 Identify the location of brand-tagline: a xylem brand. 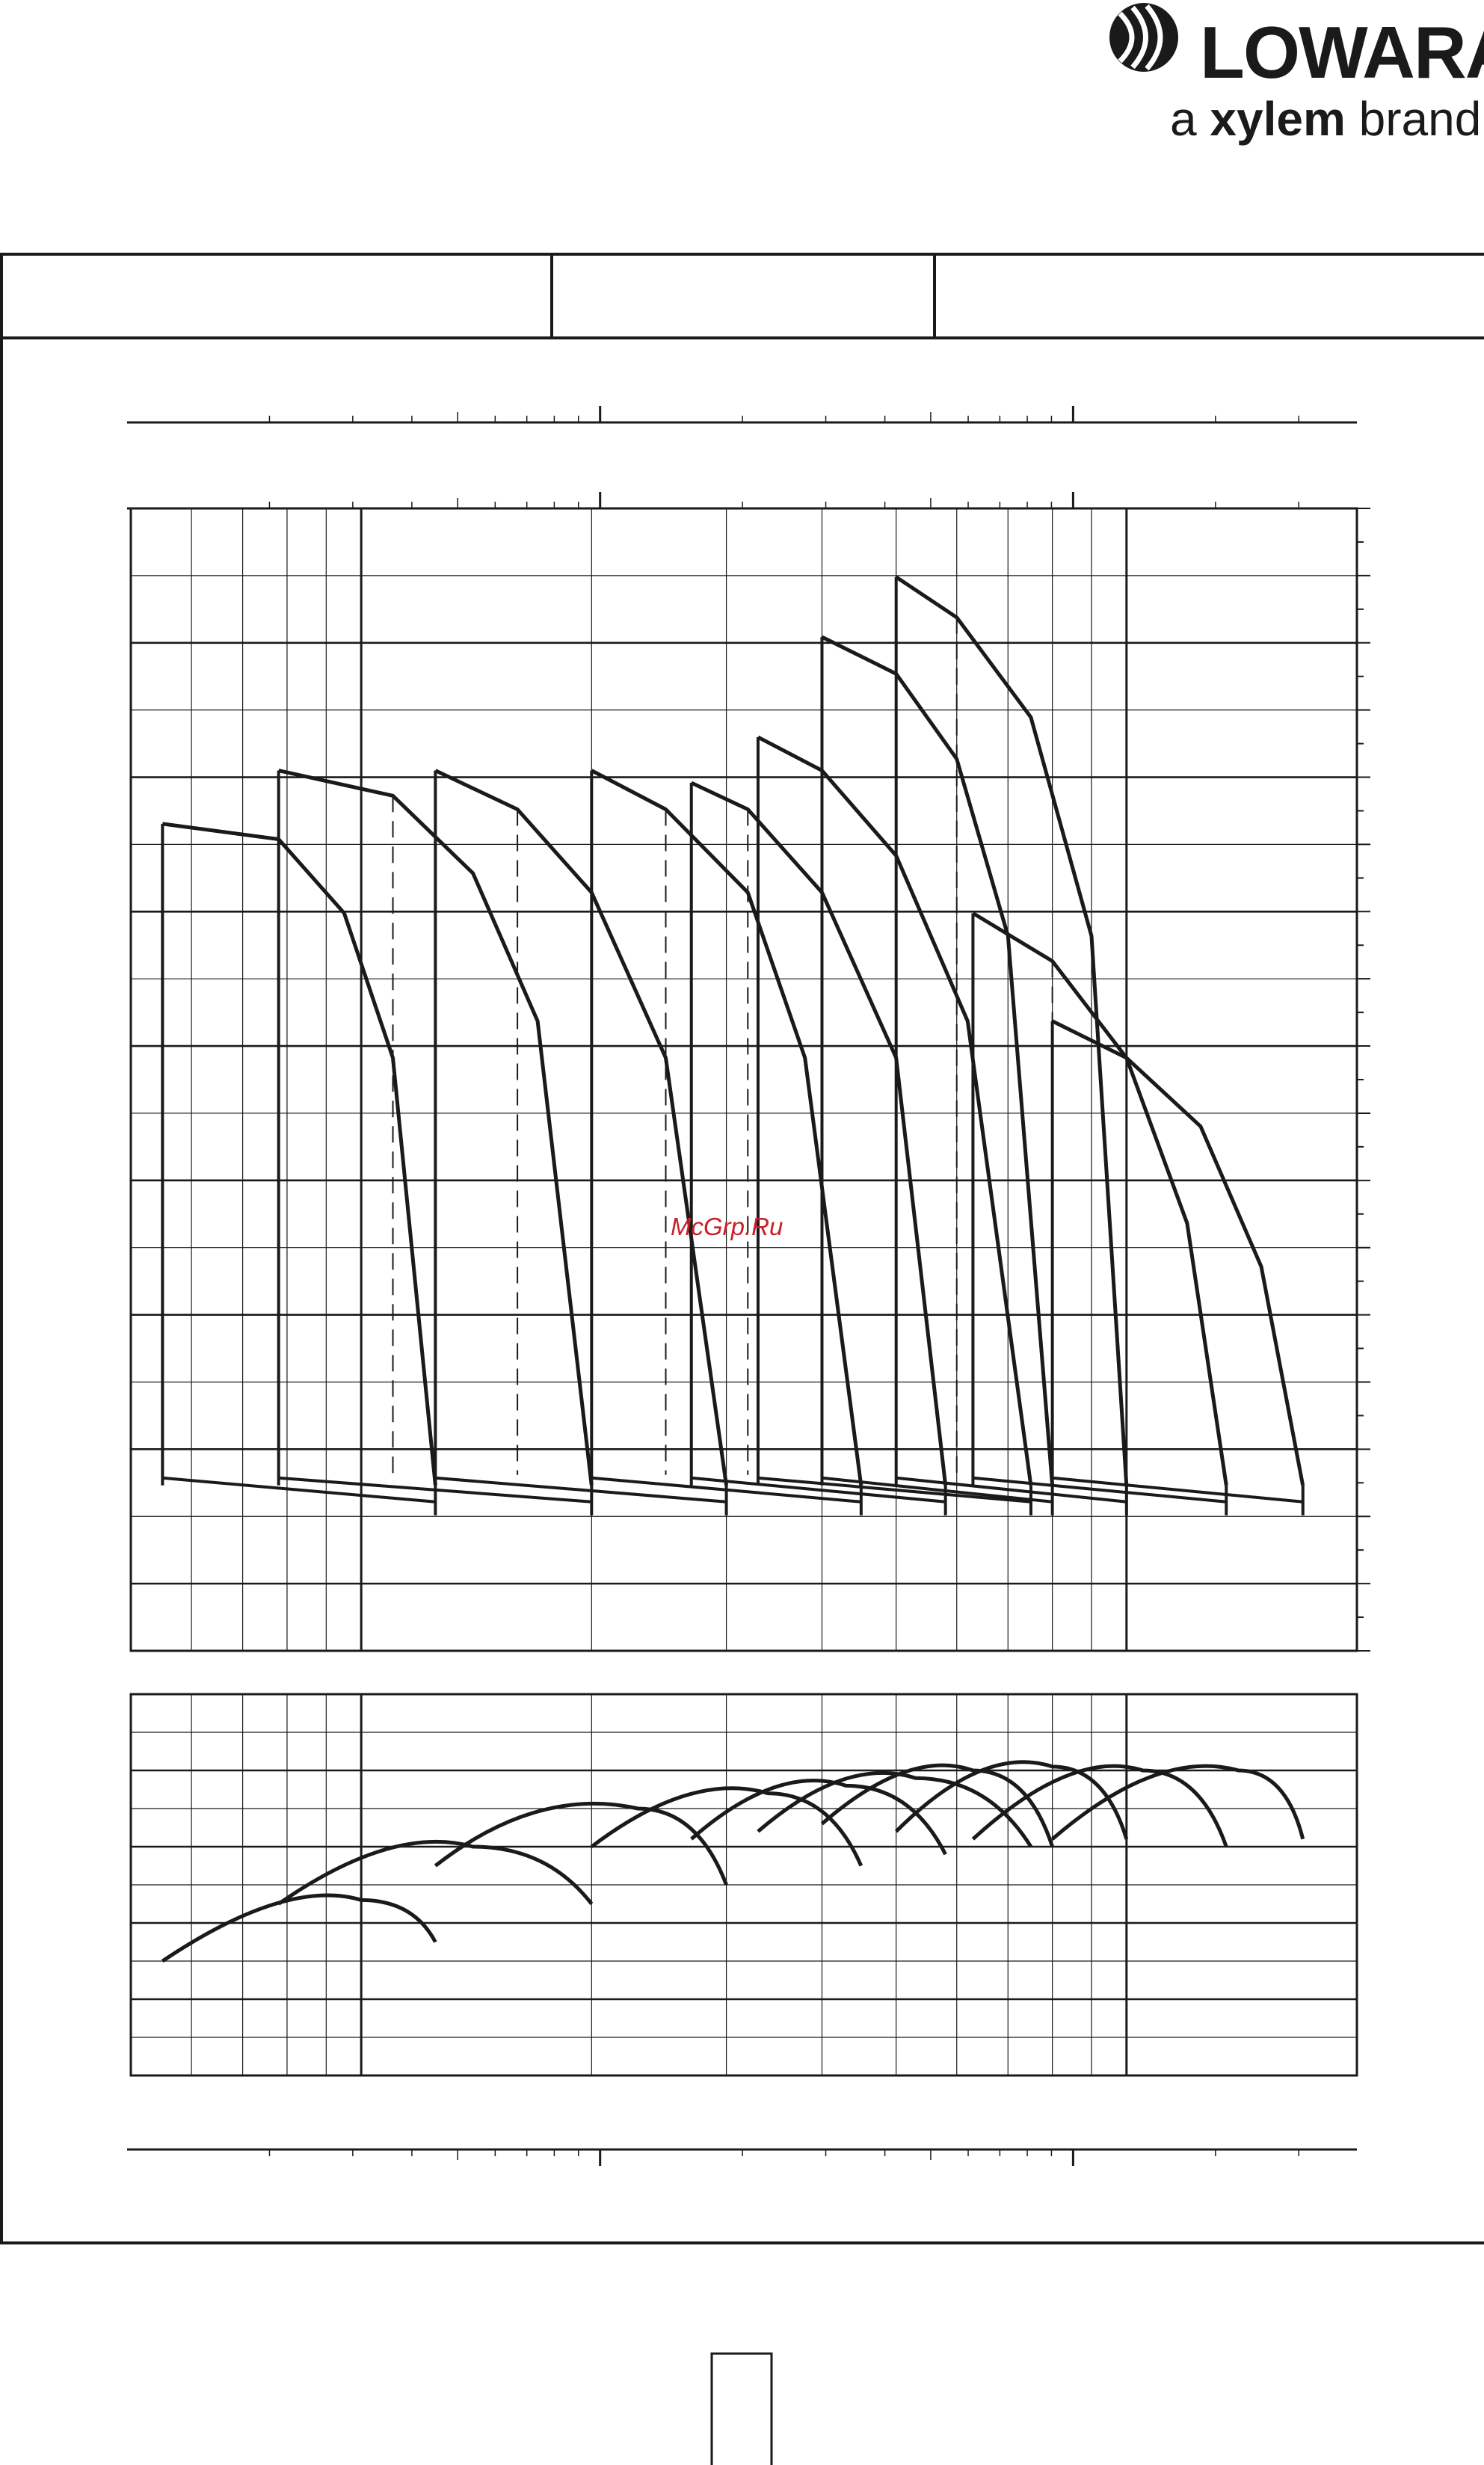
(1326, 119).